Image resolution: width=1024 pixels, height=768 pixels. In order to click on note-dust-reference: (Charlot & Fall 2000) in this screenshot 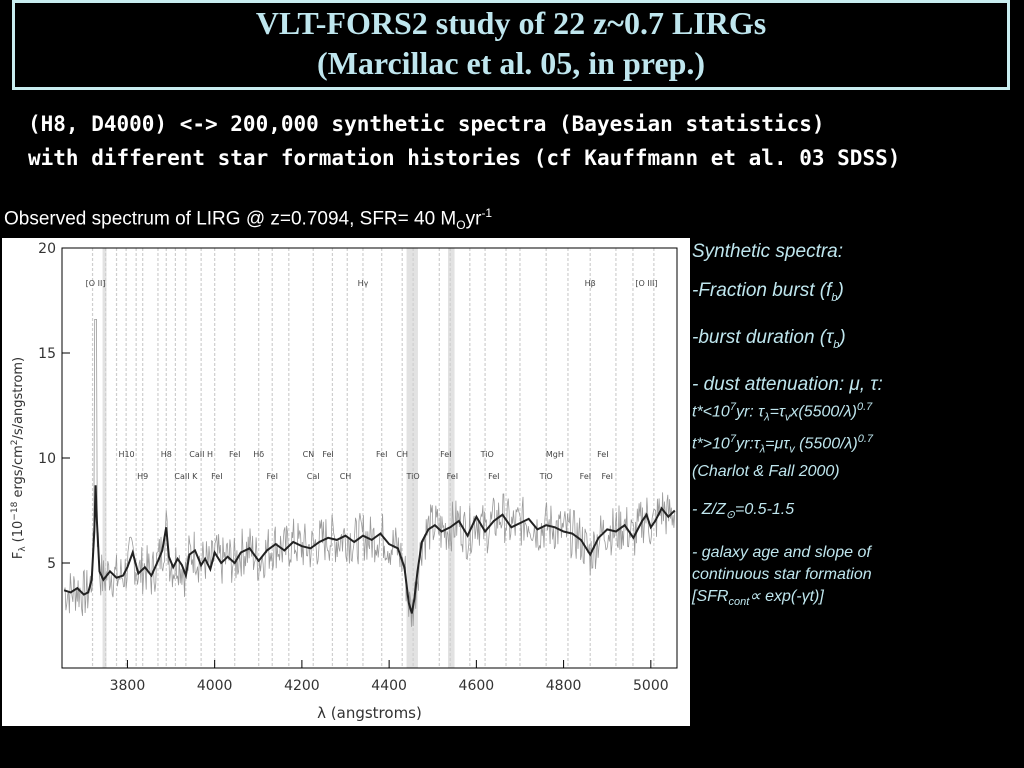, I will do `click(766, 471)`.